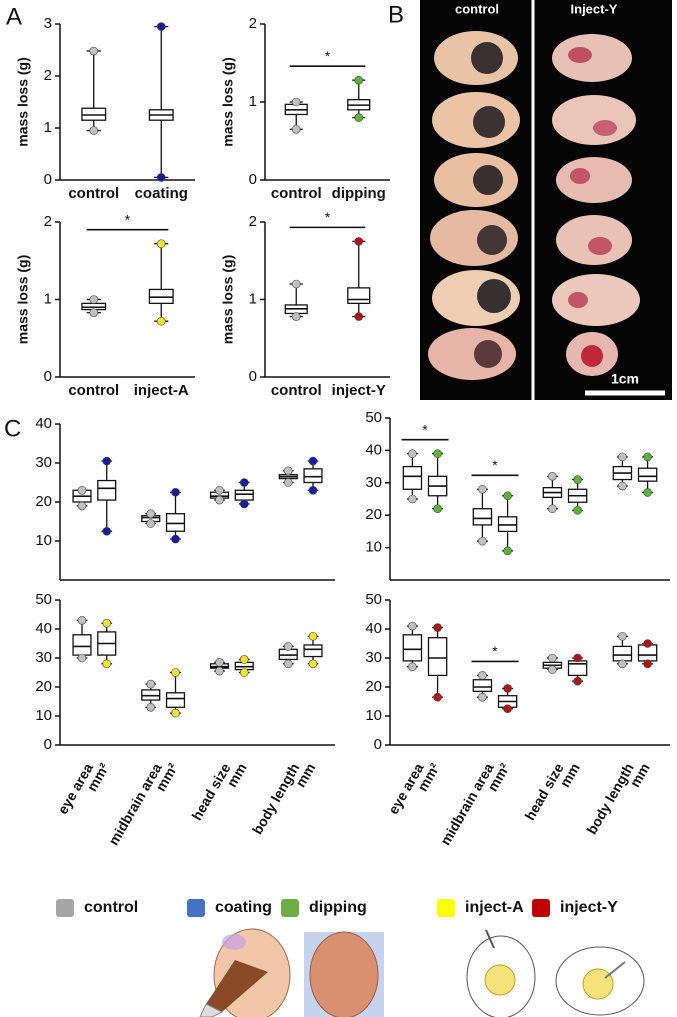 The height and width of the screenshot is (1017, 677). What do you see at coordinates (105, 108) in the screenshot?
I see `chart: 0 1 2 3 mass loss (g) control coating` at bounding box center [105, 108].